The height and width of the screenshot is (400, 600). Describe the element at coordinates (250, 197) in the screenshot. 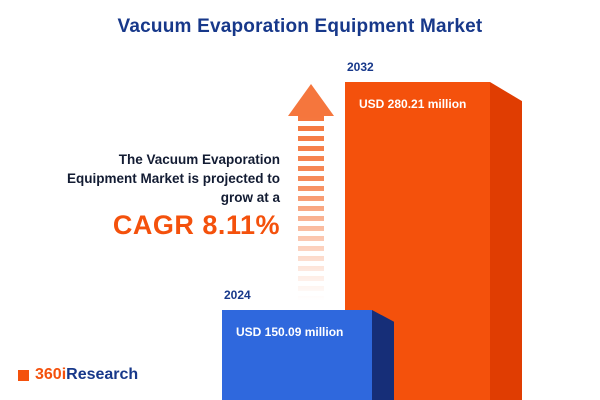

I see `description-line-3: grow at a` at that location.